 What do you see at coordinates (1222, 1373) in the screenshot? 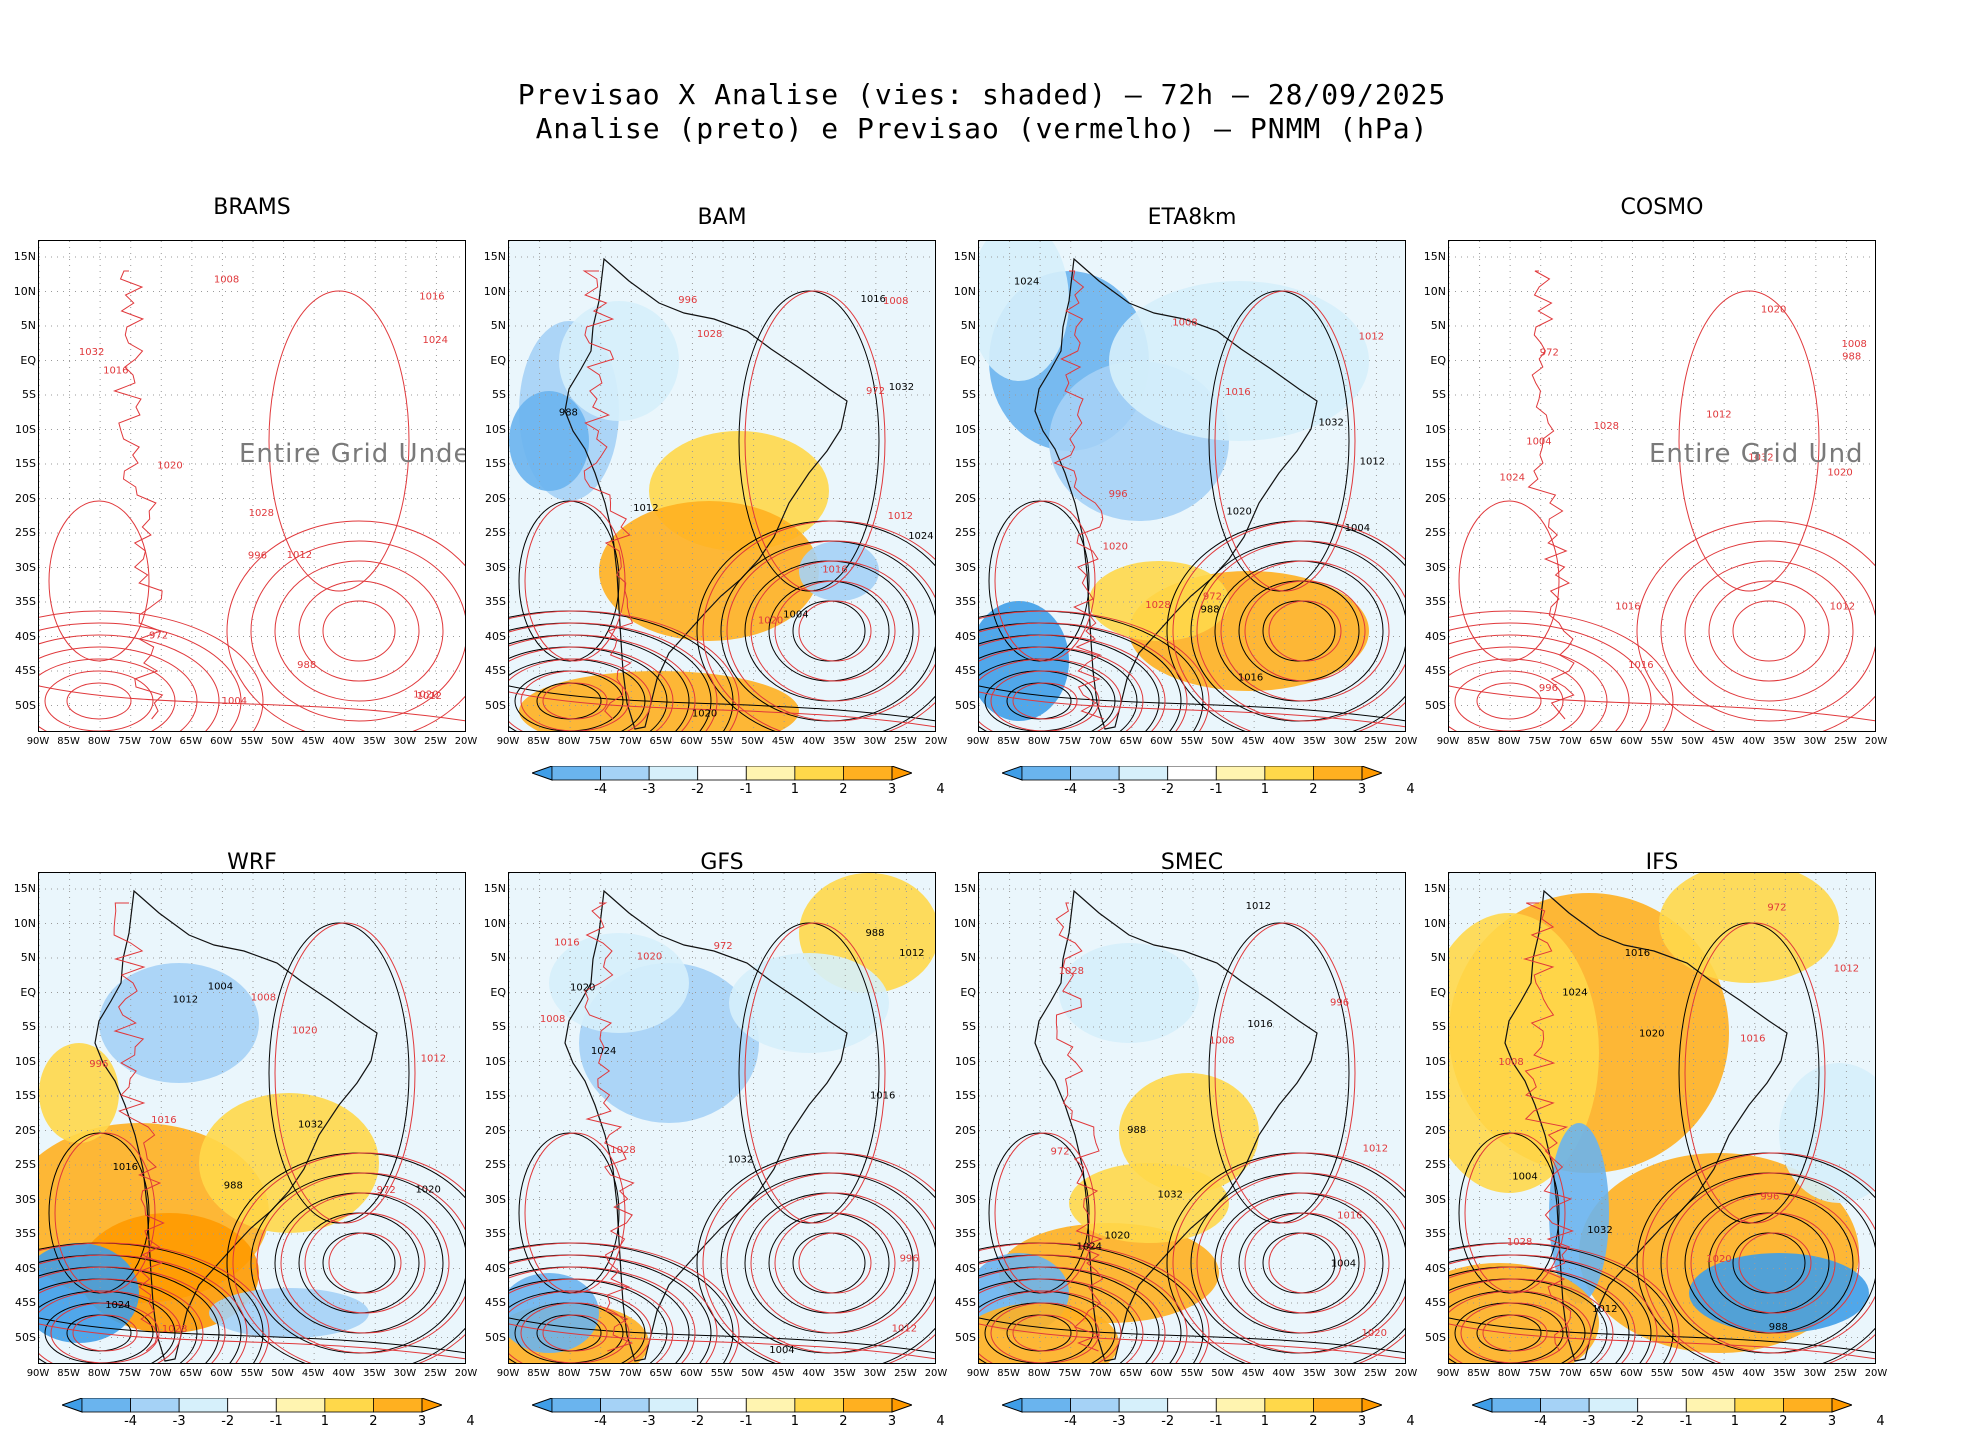
I see `lon-label: 50W` at bounding box center [1222, 1373].